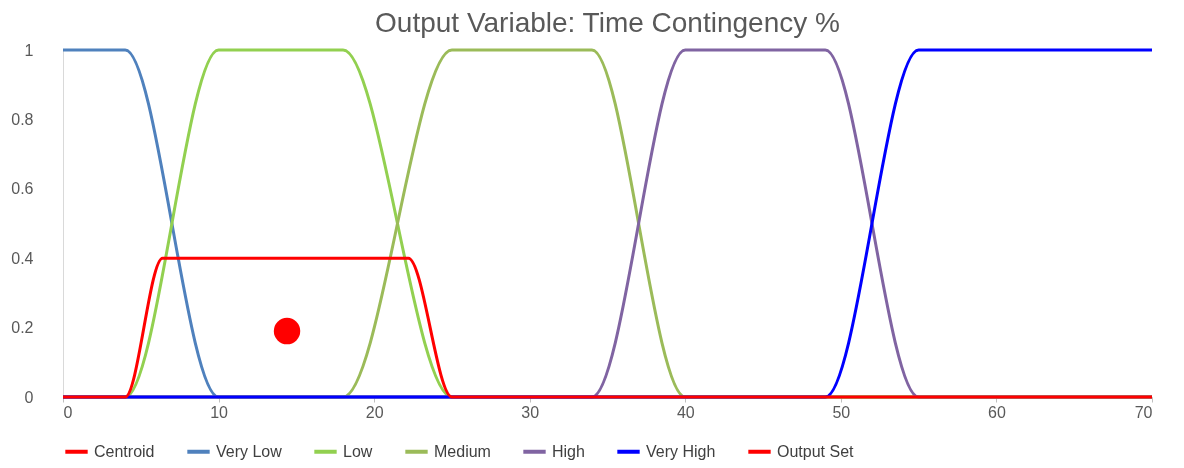 This screenshot has width=1184, height=468. I want to click on x-tick-label: 40, so click(685, 412).